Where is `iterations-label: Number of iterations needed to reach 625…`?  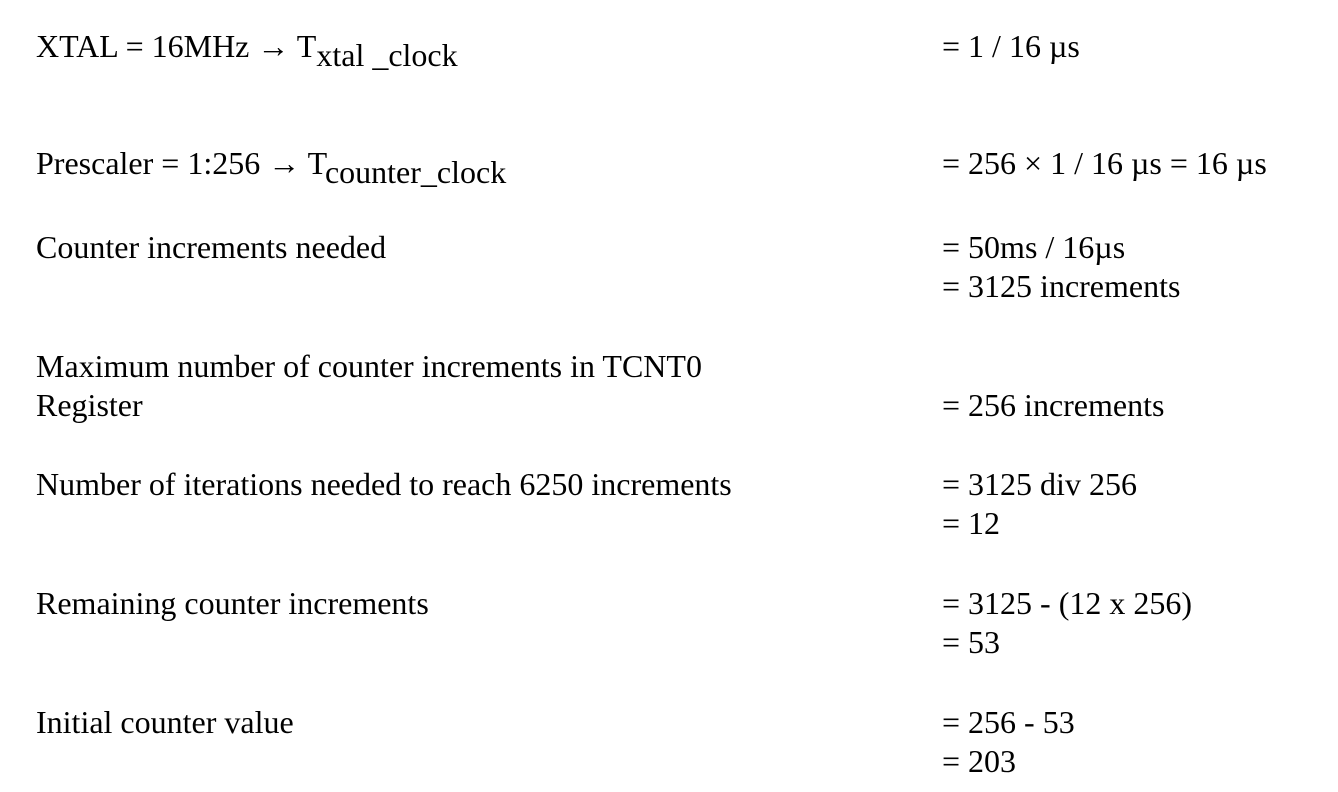
iterations-label: Number of iterations needed to reach 625… is located at coordinates (384, 484).